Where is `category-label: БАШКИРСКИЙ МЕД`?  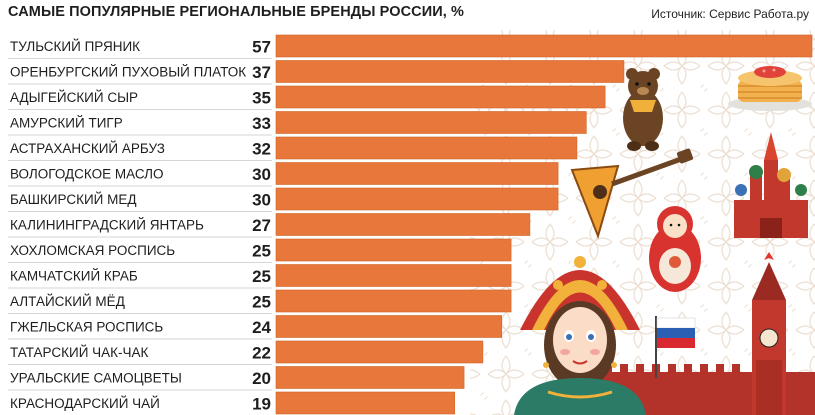
category-label: БАШКИРСКИЙ МЕД is located at coordinates (73, 199).